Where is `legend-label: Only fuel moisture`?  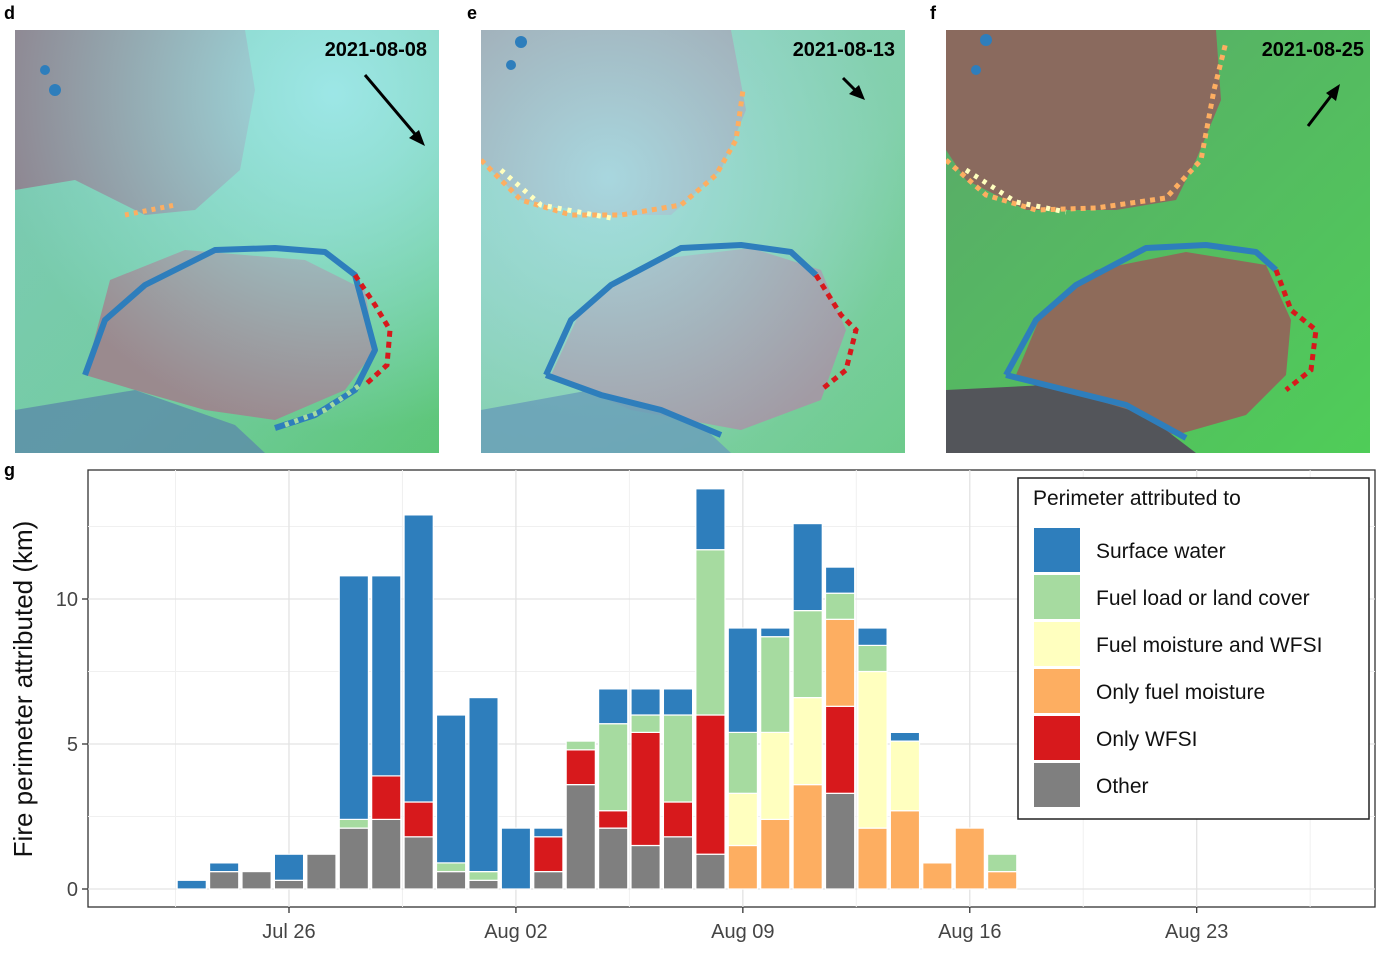
legend-label: Only fuel moisture is located at coordinates (1180, 692).